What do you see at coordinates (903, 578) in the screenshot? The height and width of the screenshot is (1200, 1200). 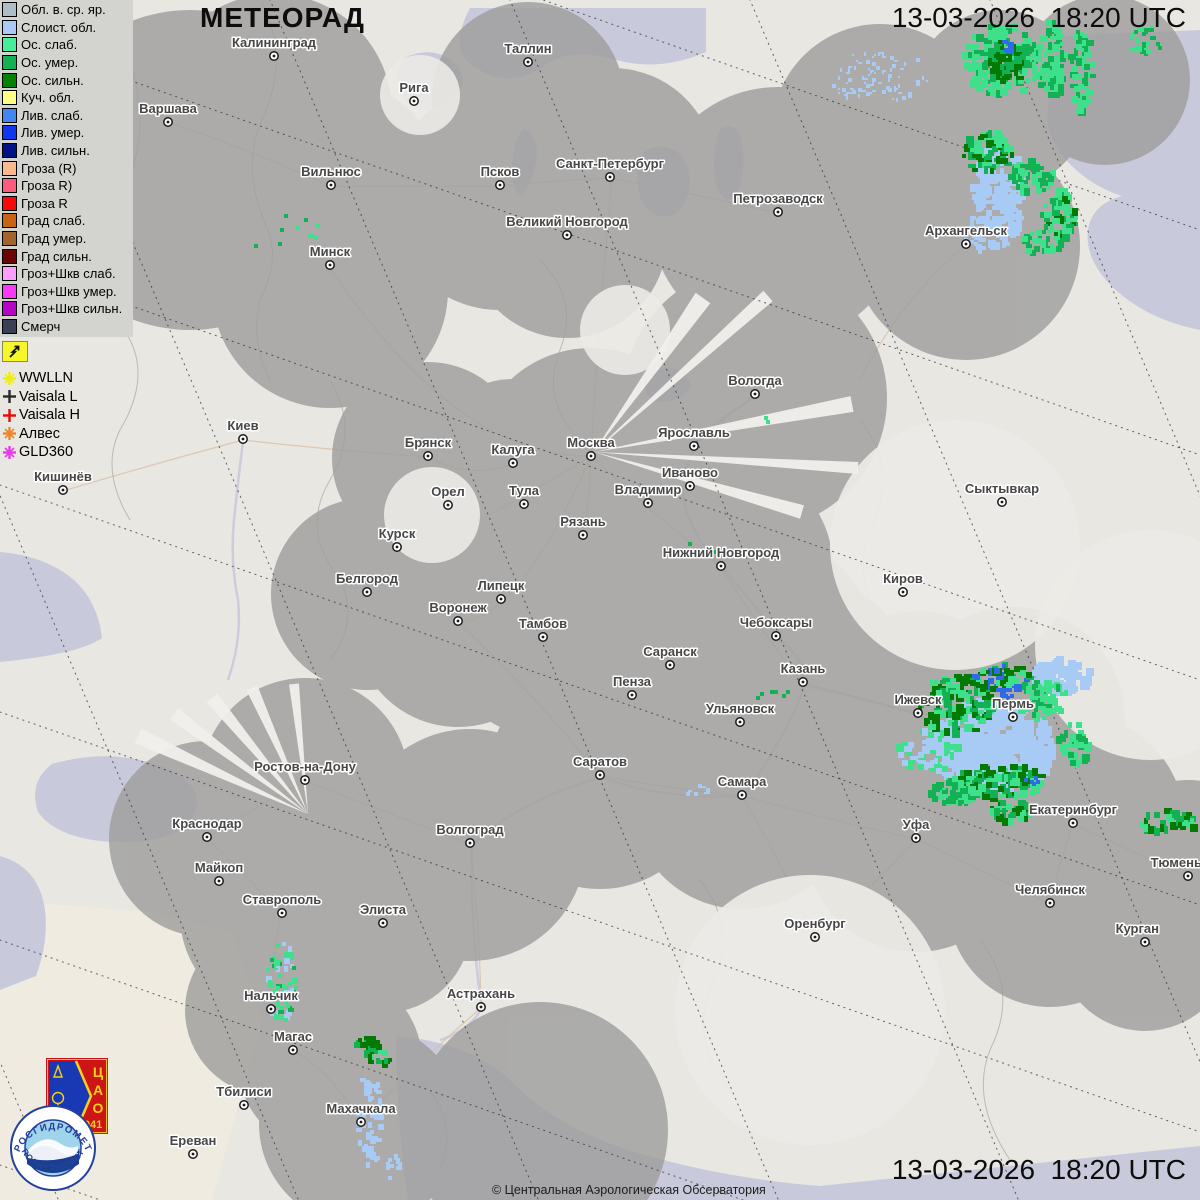 I see `city-label: Киров` at bounding box center [903, 578].